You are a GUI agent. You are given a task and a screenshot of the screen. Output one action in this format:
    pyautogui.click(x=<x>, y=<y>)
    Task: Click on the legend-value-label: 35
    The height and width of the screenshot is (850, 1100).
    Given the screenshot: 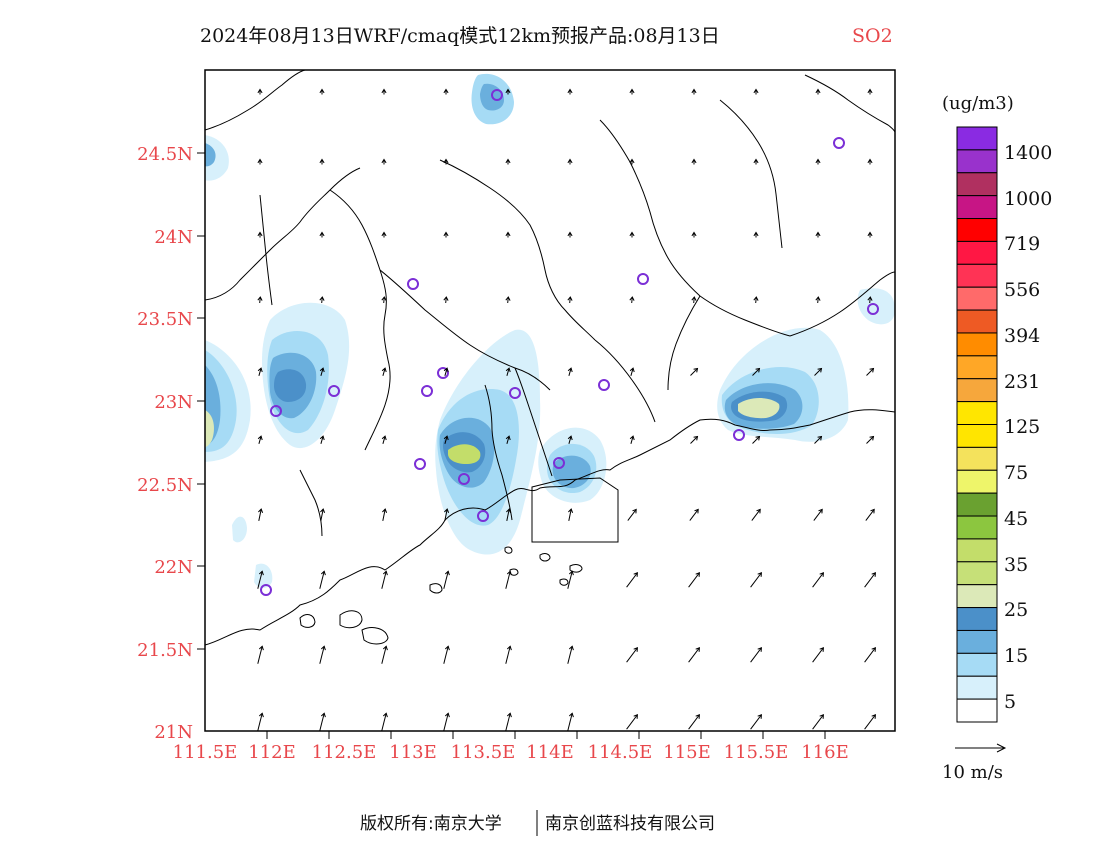 What is the action you would take?
    pyautogui.click(x=1016, y=565)
    